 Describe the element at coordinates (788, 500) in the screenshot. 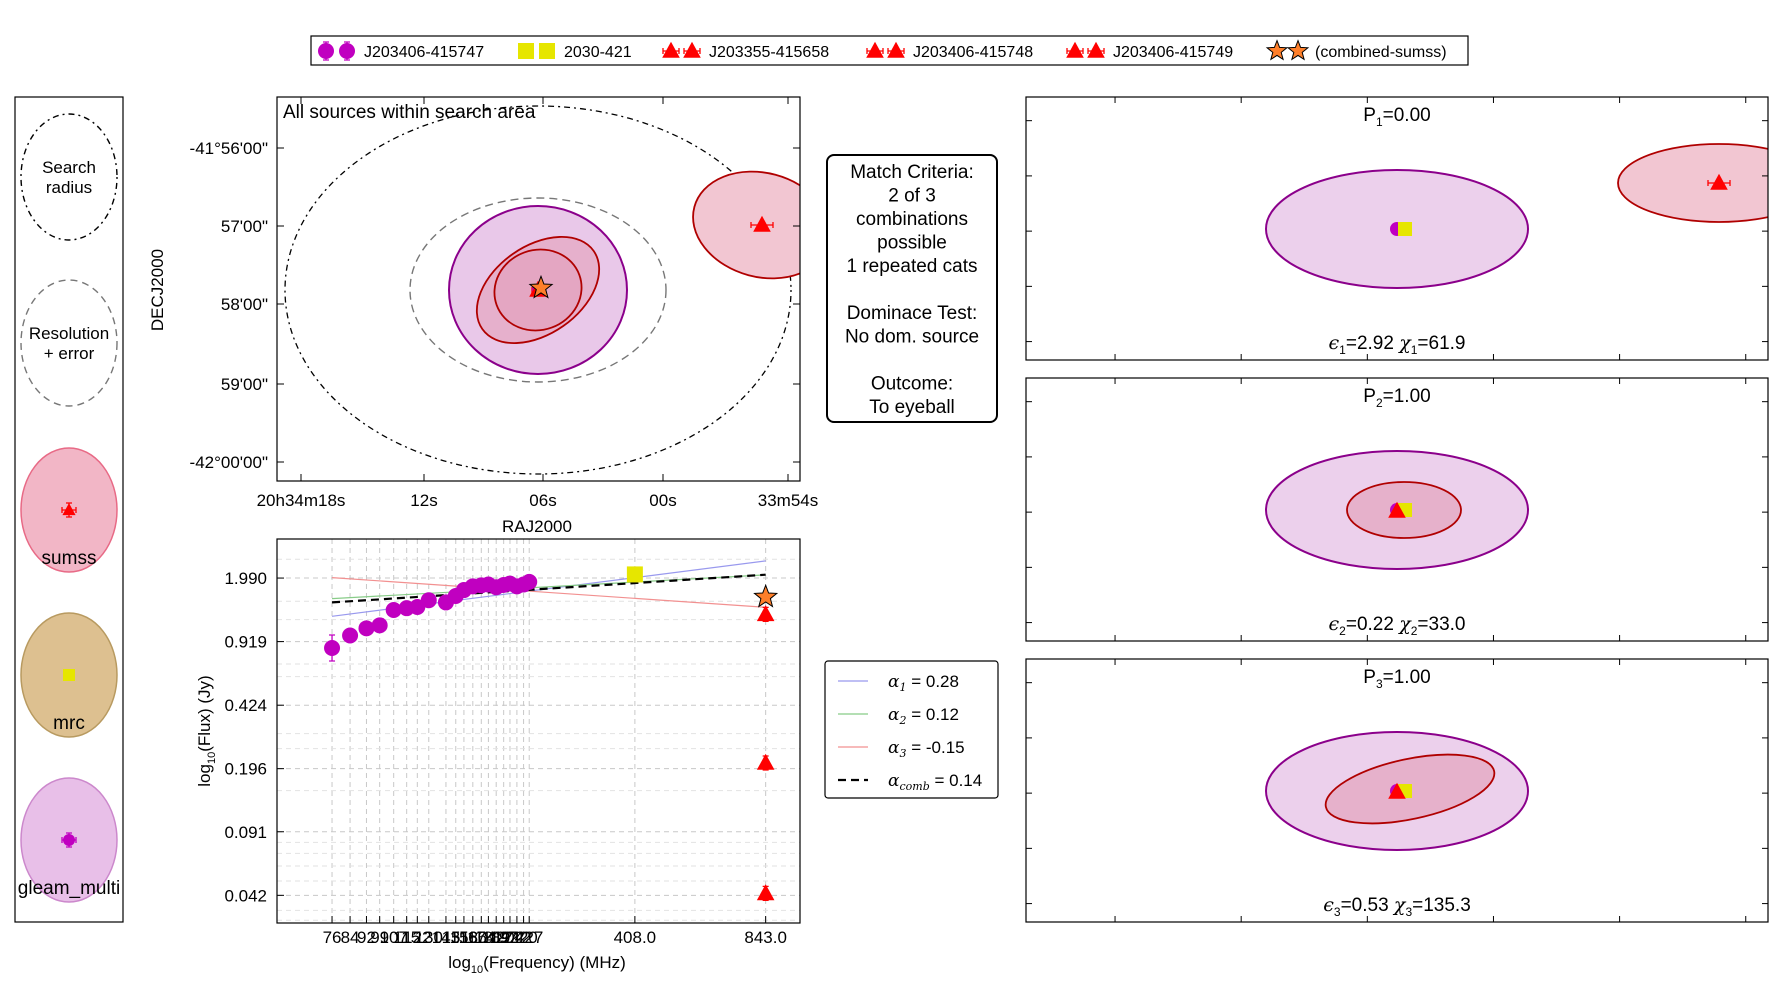

I see `sky-xtick-label: 33m54s` at that location.